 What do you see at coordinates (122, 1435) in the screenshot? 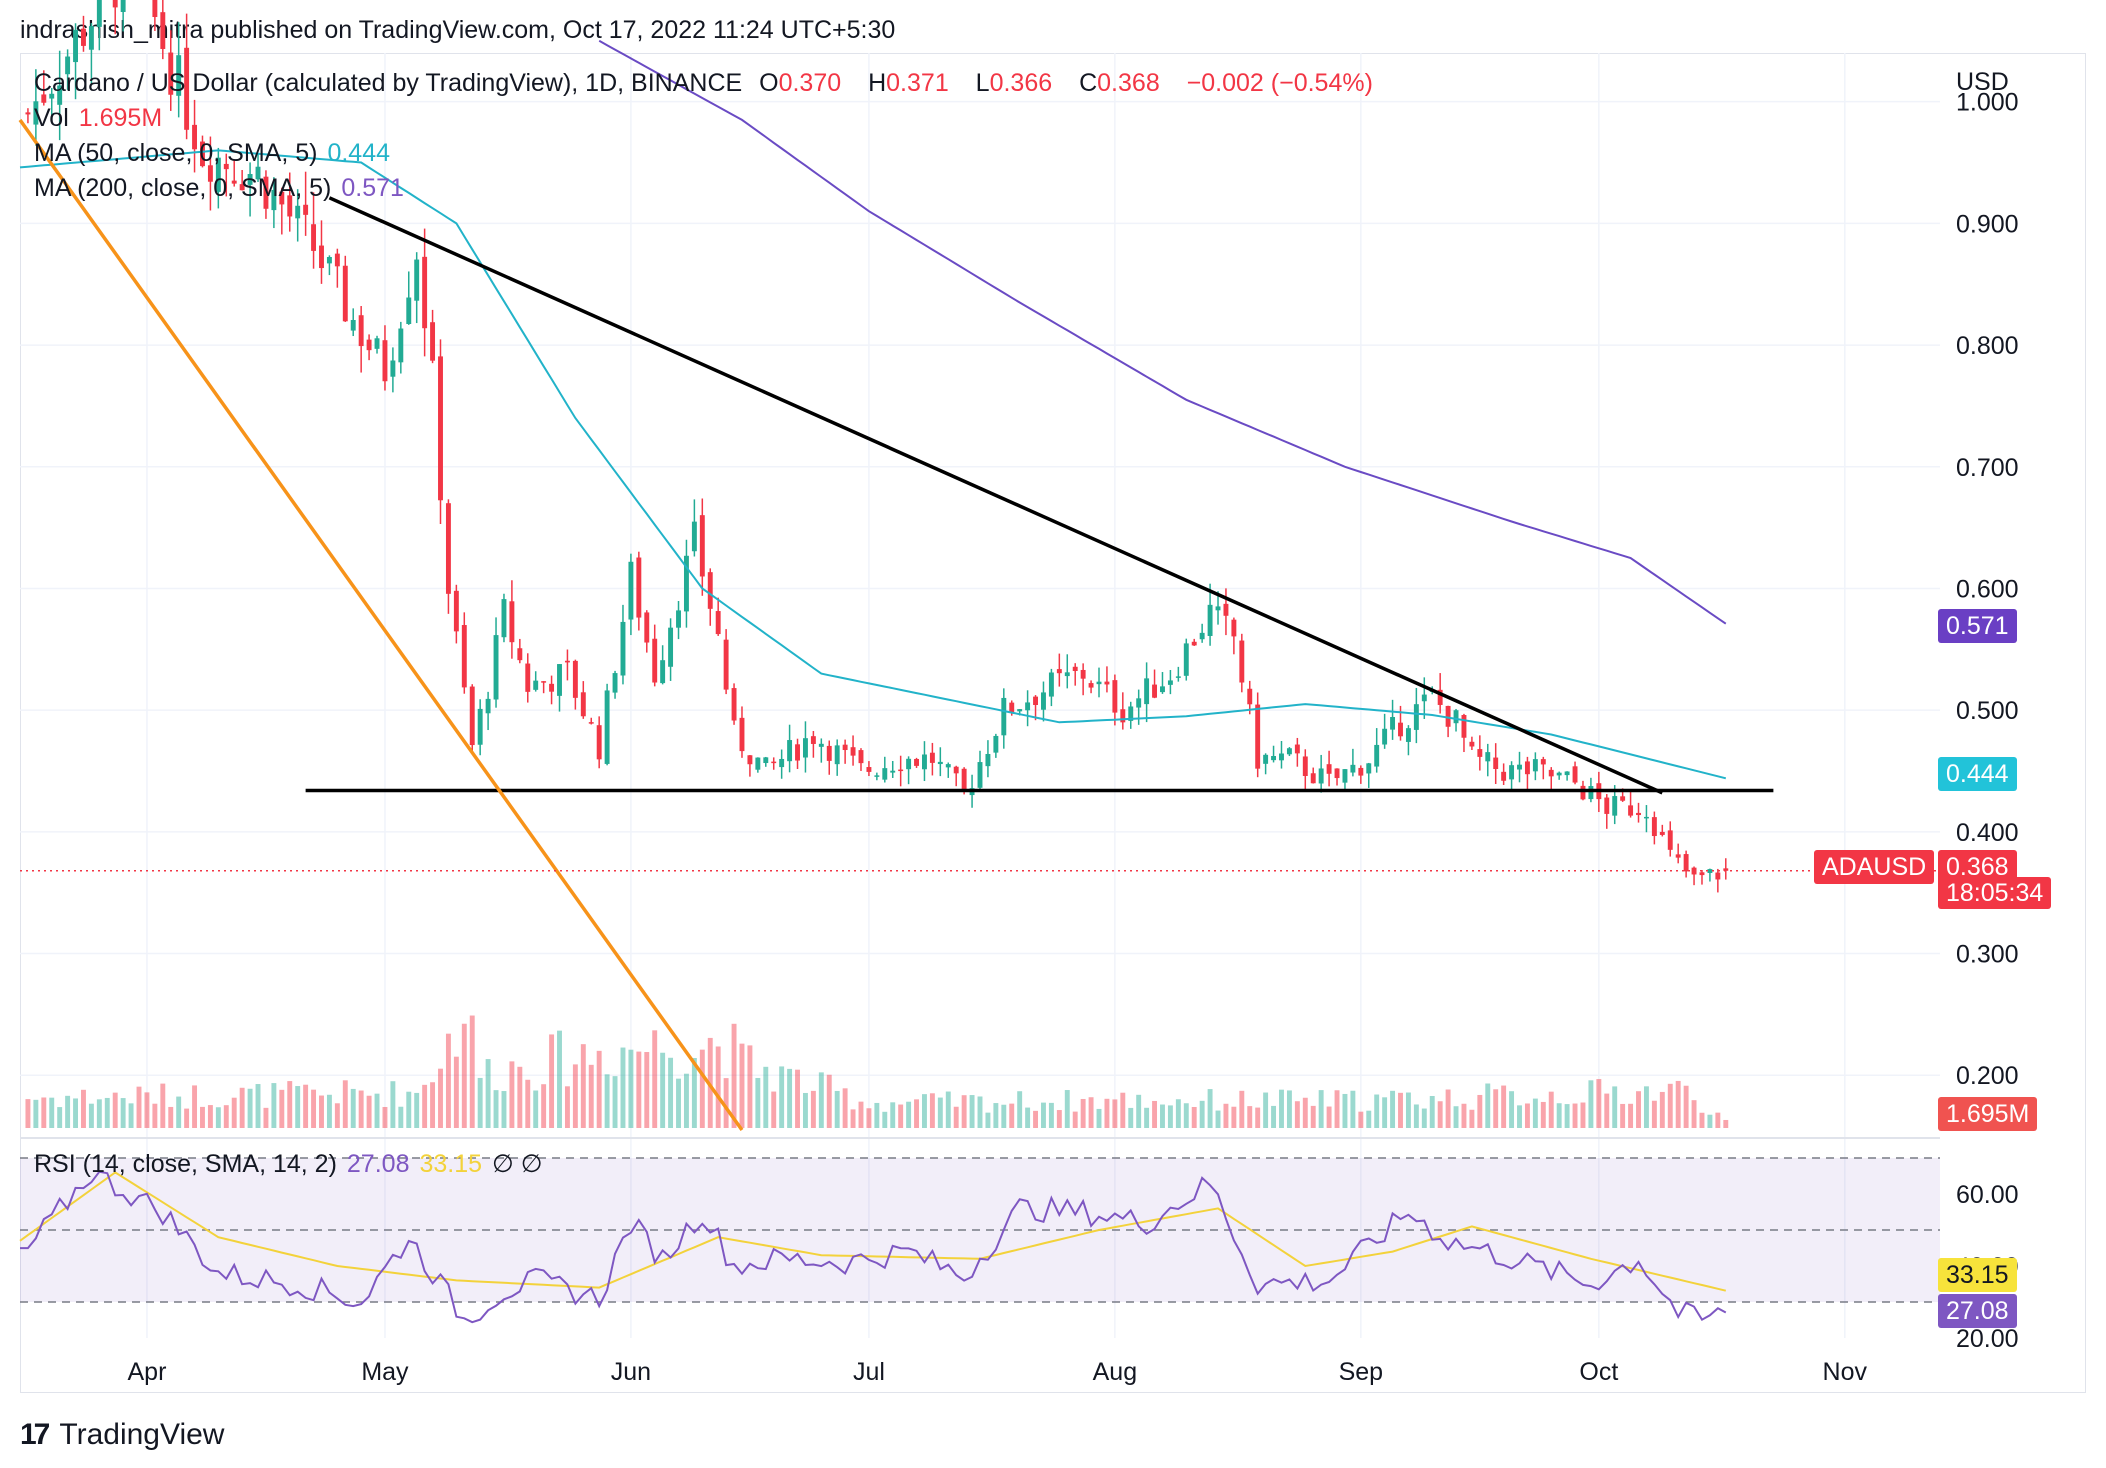
I see `footer-branding: 17 TradingView` at bounding box center [122, 1435].